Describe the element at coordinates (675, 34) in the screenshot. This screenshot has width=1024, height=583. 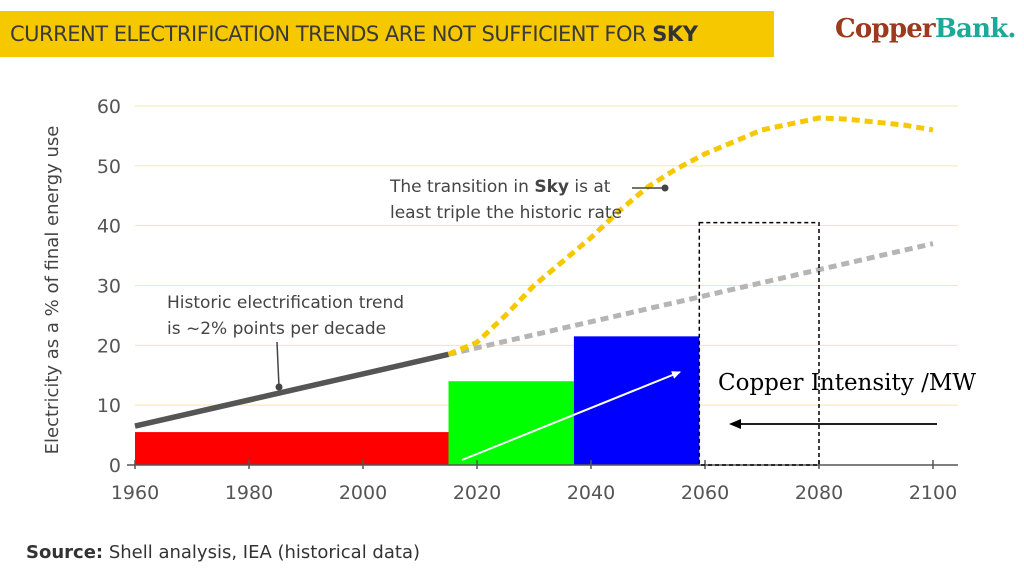
I see `title-emphasis: SKY` at that location.